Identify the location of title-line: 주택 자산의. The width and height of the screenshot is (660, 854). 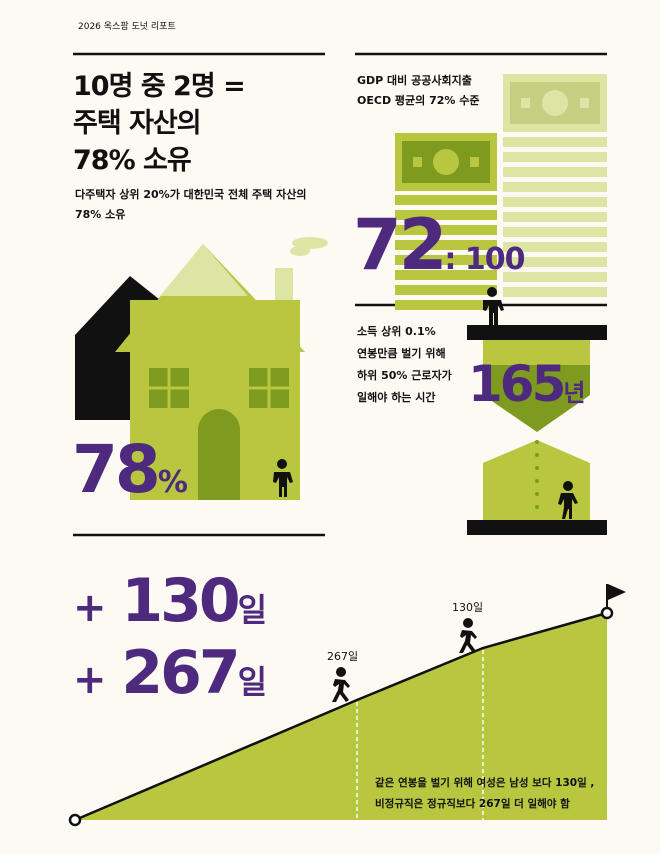
(137, 123).